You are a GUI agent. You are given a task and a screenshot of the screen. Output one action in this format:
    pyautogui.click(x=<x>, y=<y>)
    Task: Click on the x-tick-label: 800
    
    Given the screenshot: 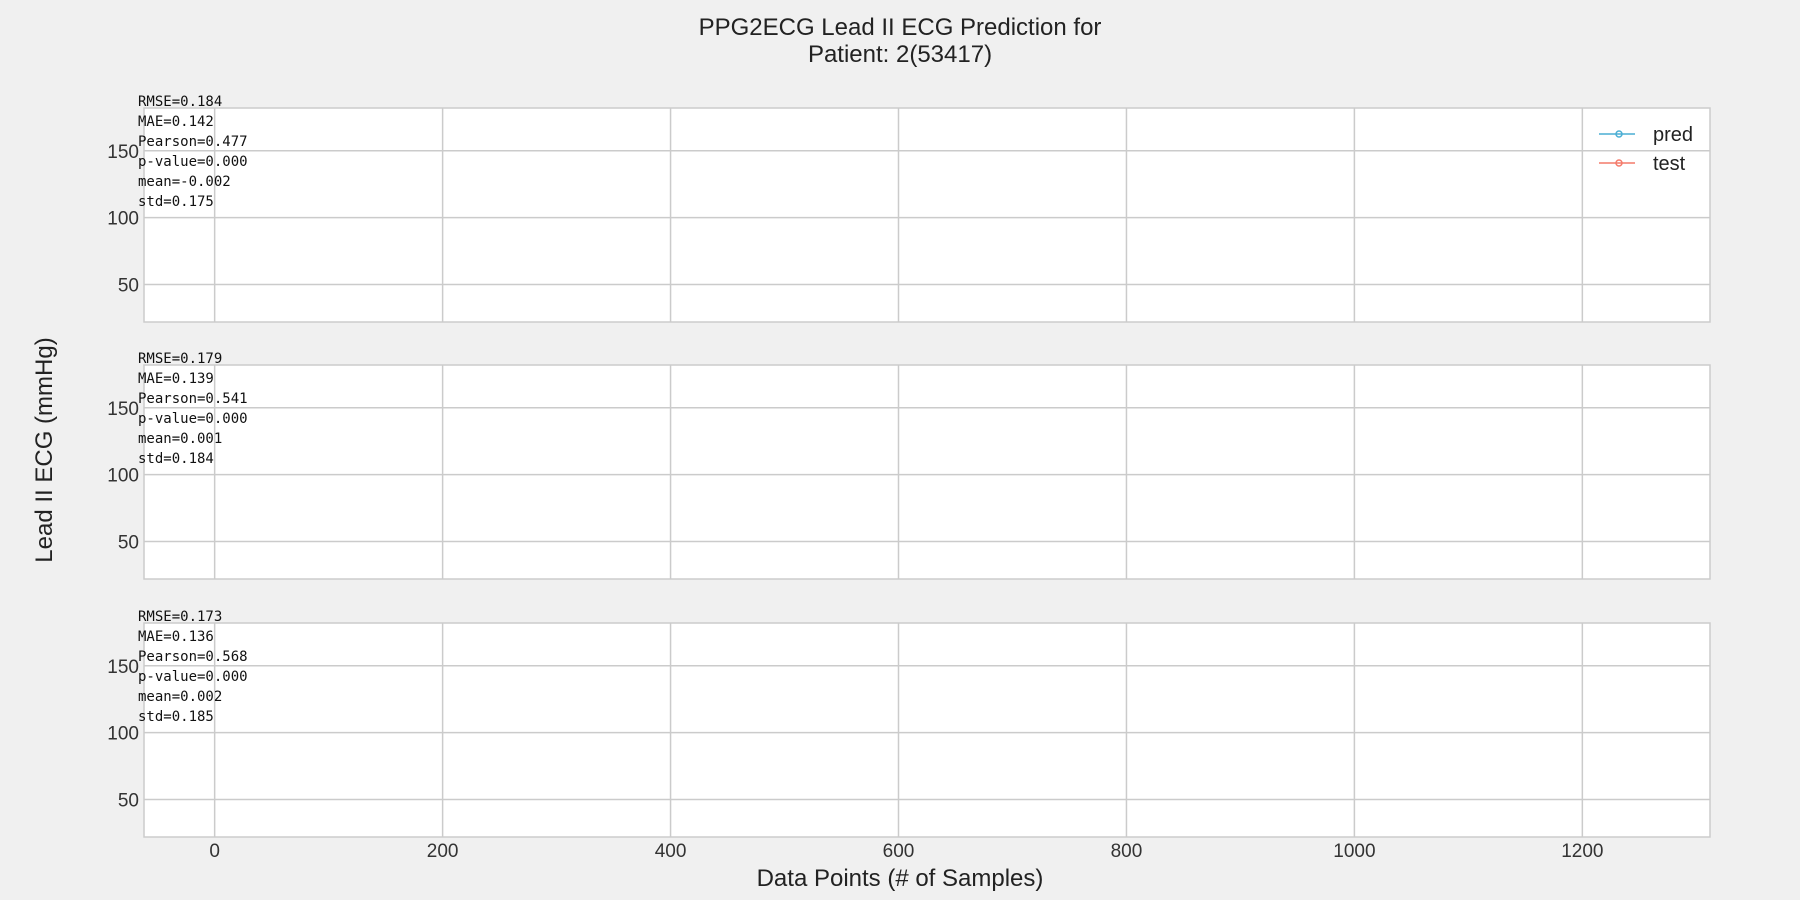 What is the action you would take?
    pyautogui.click(x=1127, y=851)
    